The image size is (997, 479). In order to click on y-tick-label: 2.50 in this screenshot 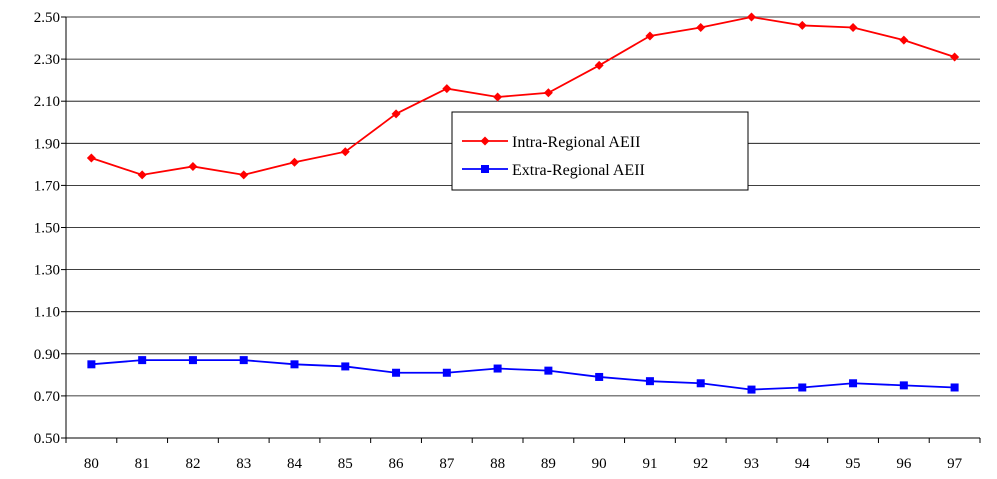, I will do `click(47, 18)`.